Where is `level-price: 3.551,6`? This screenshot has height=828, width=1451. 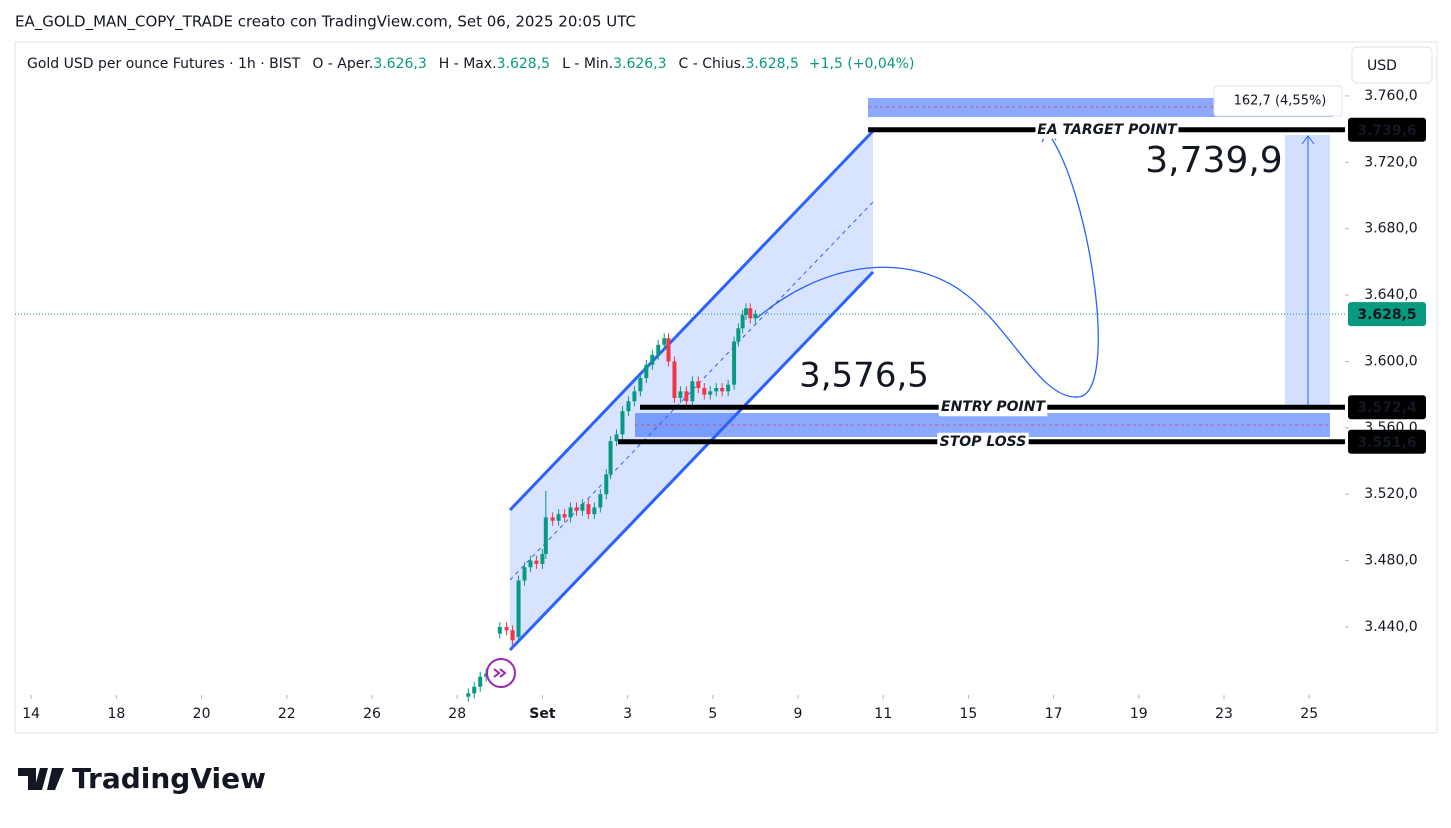
level-price: 3.551,6 is located at coordinates (1386, 443).